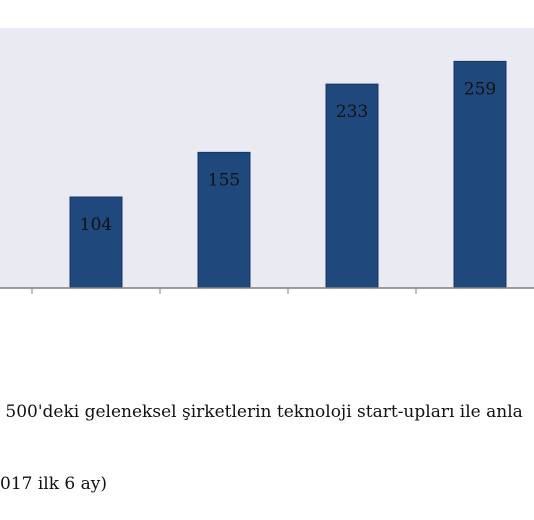 This screenshot has height=520, width=534. Describe the element at coordinates (352, 186) in the screenshot. I see `bar-2015` at that location.